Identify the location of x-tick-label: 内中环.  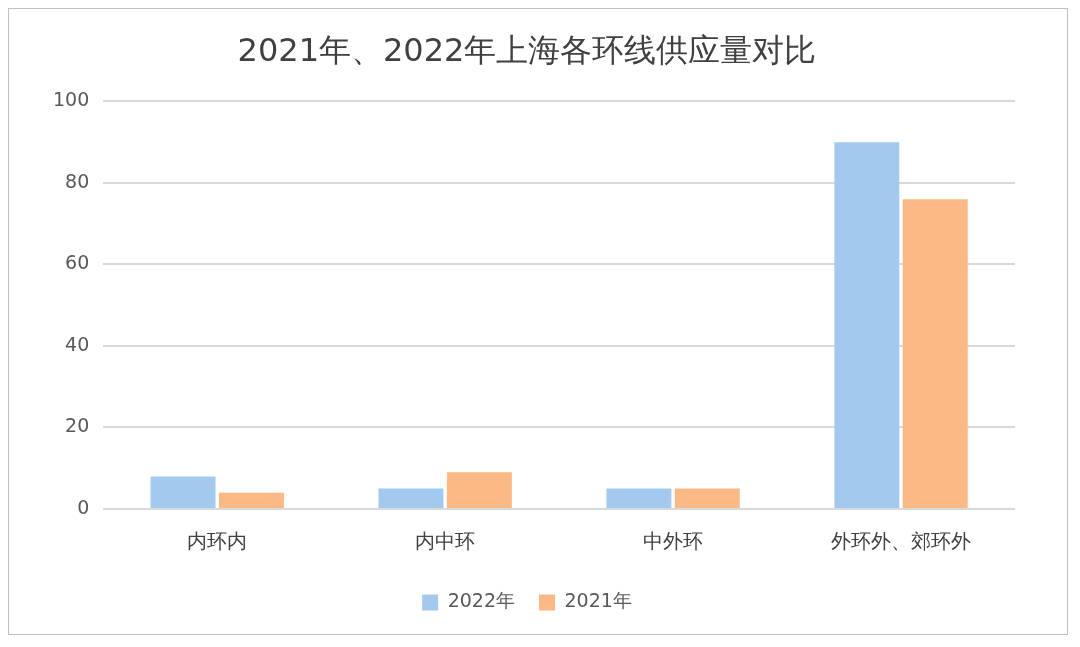
(445, 541).